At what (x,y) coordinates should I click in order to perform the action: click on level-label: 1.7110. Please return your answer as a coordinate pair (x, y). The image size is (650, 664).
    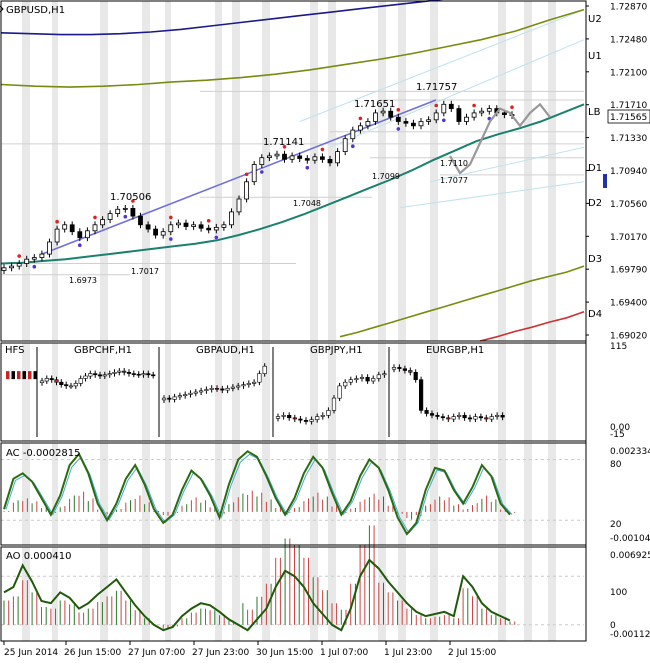
    Looking at the image, I should click on (454, 163).